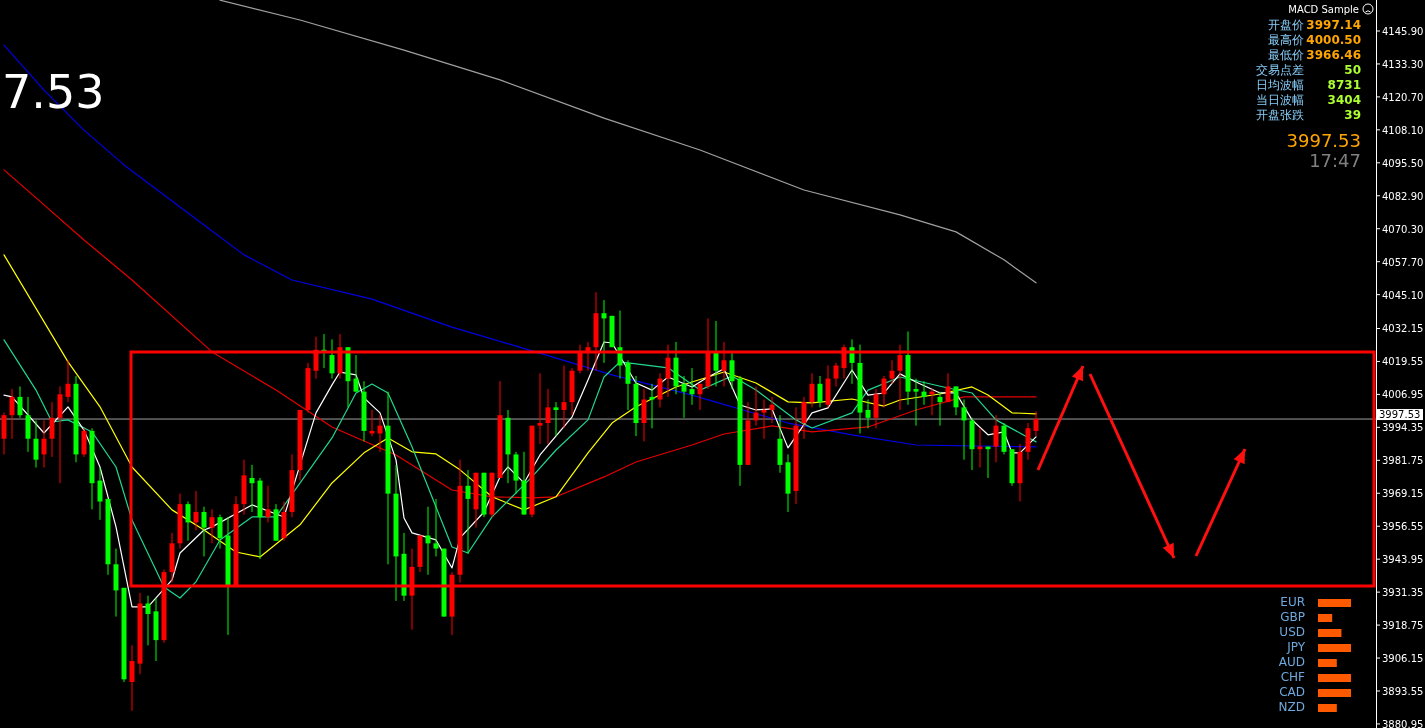  What do you see at coordinates (1403, 691) in the screenshot?
I see `y-tick-label: 3893.55` at bounding box center [1403, 691].